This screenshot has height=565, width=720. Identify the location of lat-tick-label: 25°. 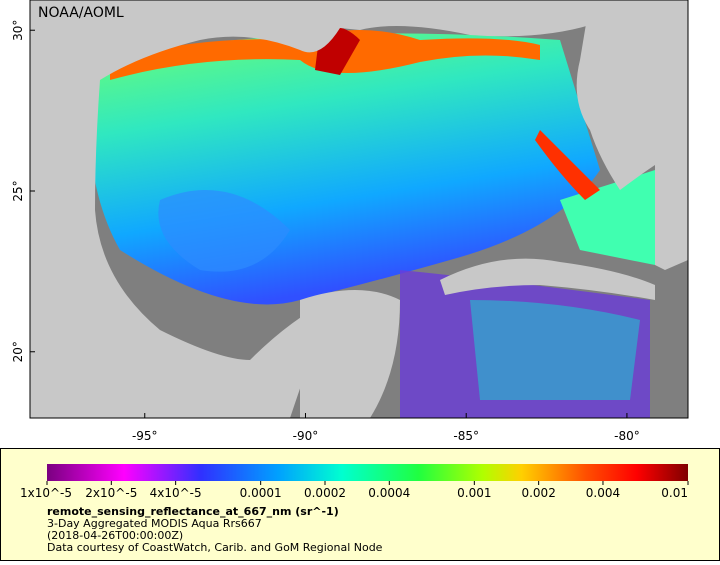
(18, 190).